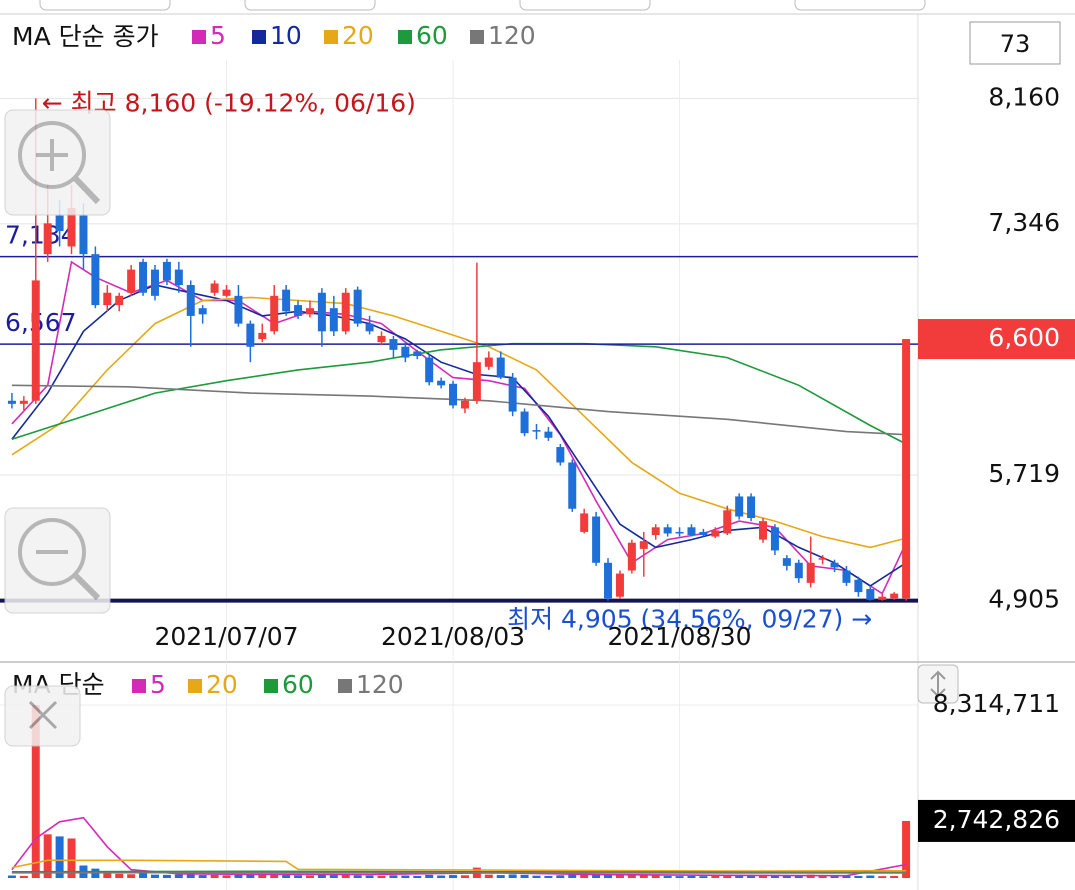  I want to click on zoom-in-button, so click(57, 162).